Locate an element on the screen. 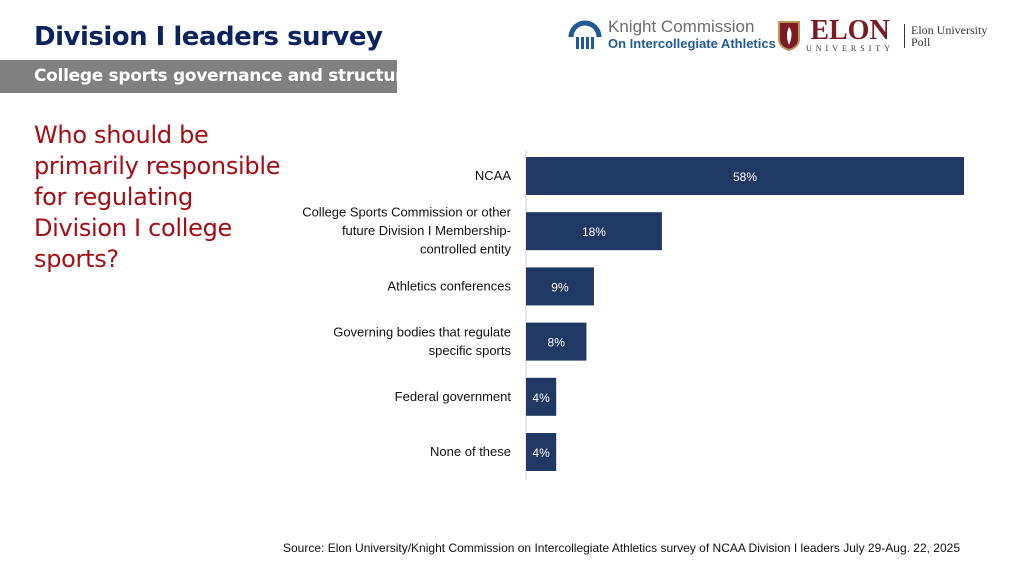  dome-icon is located at coordinates (585, 34).